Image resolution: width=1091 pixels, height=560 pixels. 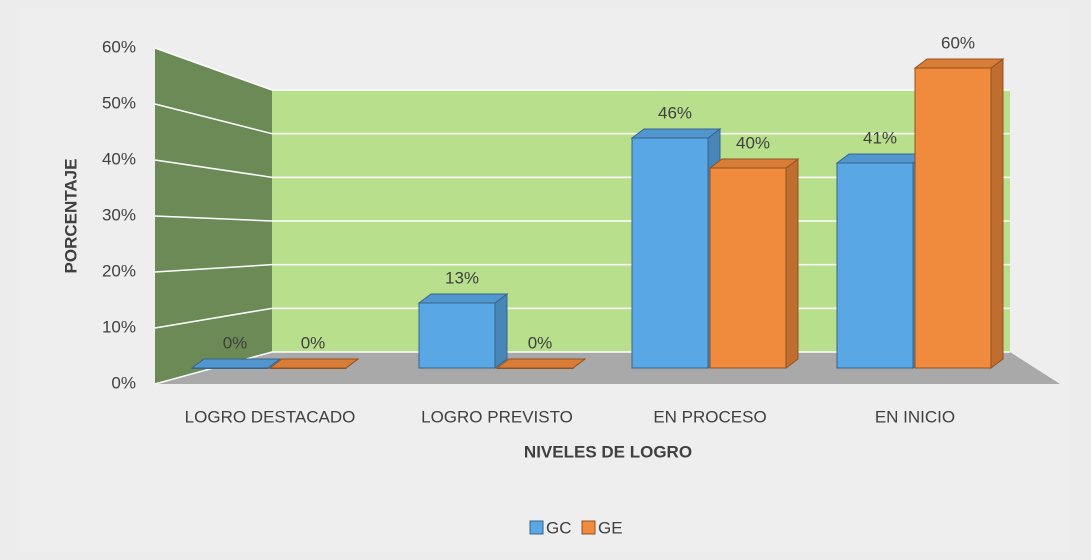 I want to click on x-tick-label: LOGRO DESTACADO, so click(x=270, y=416).